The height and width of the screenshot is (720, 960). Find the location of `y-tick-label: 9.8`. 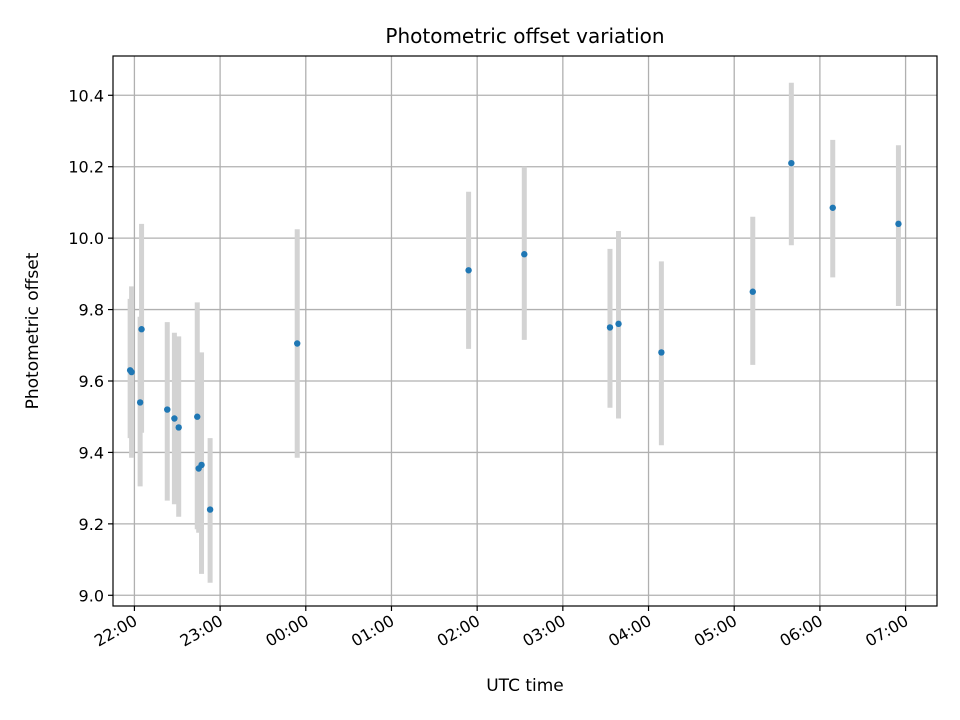

y-tick-label: 9.8 is located at coordinates (91, 310).